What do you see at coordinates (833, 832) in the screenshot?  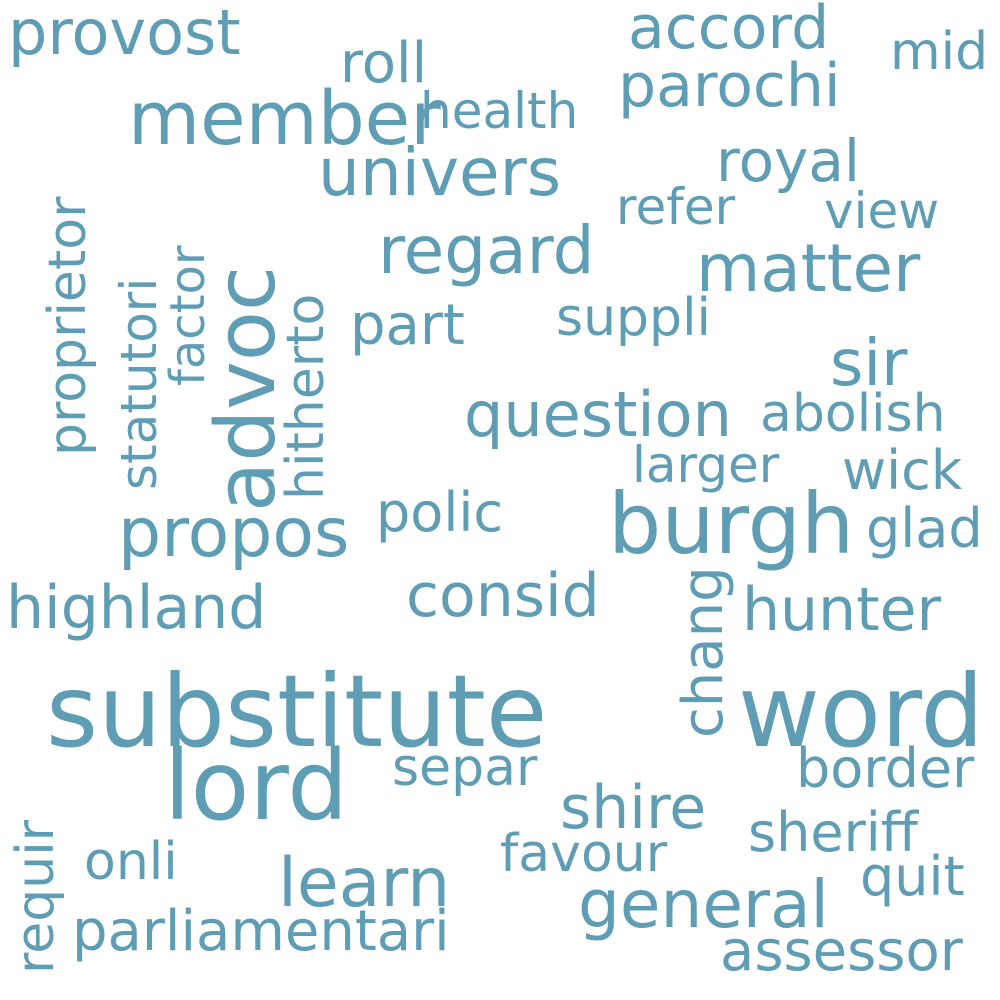 I see `word-sheriff: sheriff` at bounding box center [833, 832].